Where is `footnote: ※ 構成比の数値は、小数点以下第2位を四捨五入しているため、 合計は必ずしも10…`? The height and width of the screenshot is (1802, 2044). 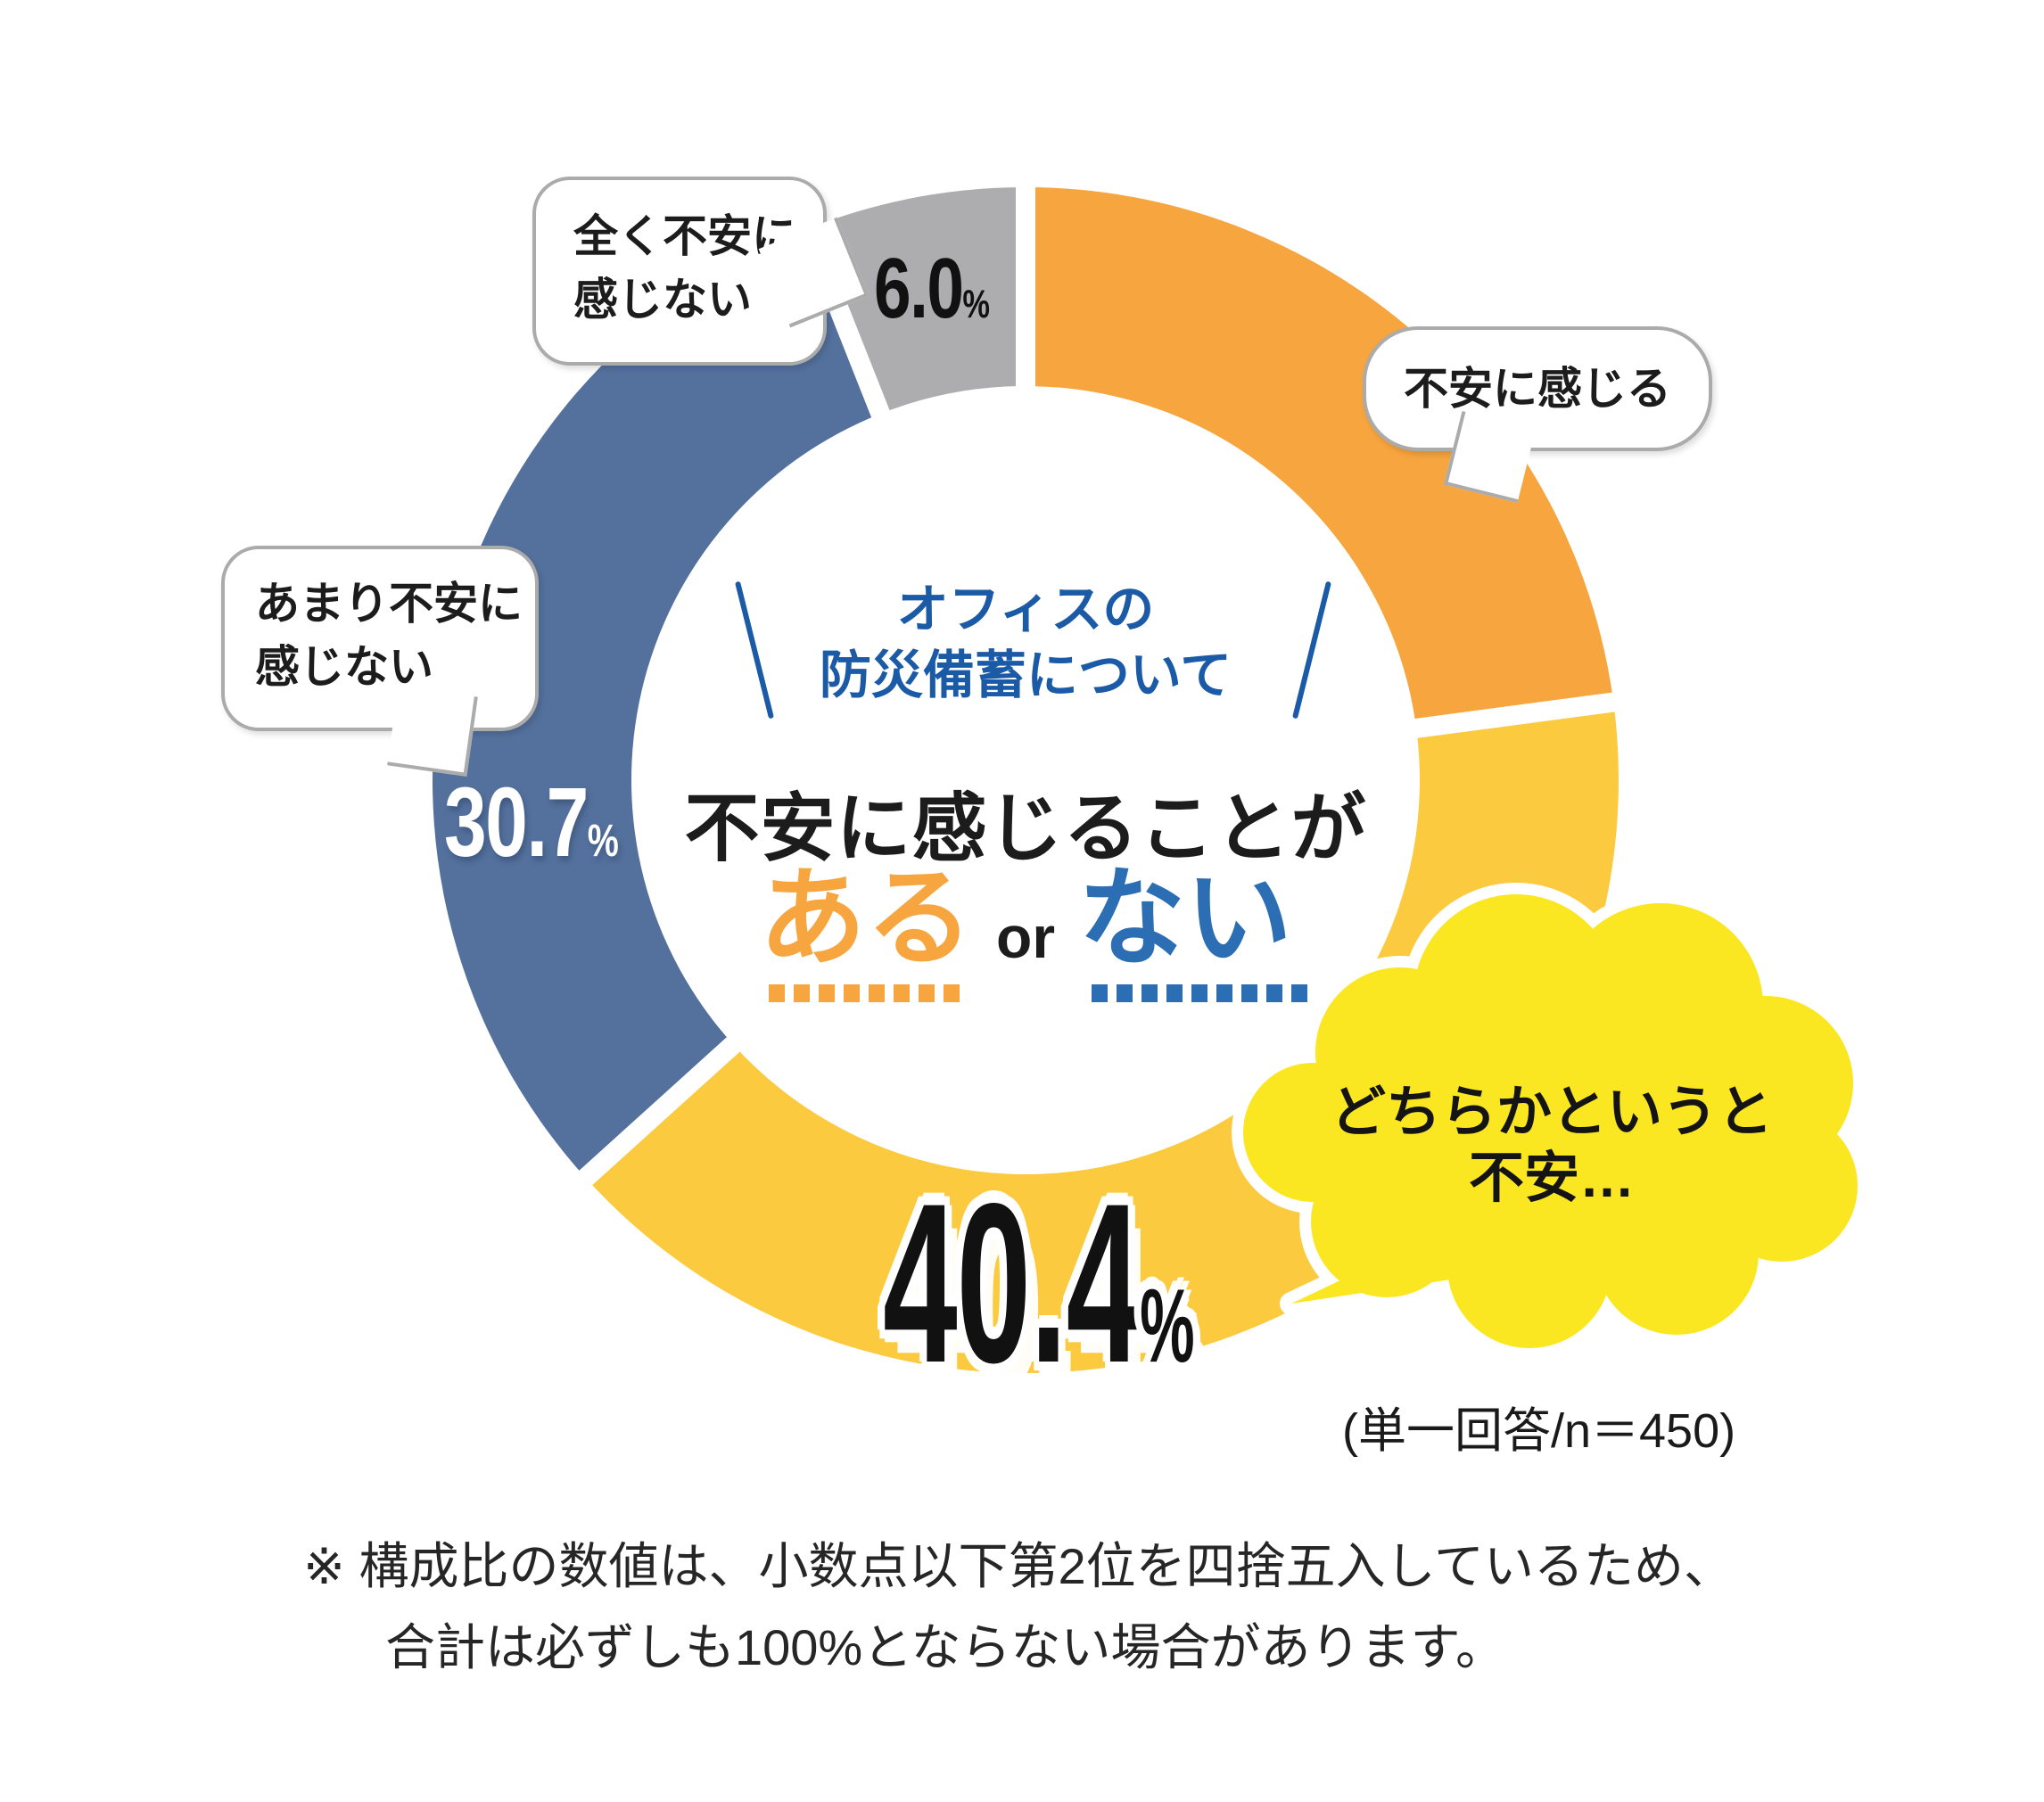 footnote: ※ 構成比の数値は、小数点以下第2位を四捨五入しているため、 合計は必ずしも10… is located at coordinates (1019, 1607).